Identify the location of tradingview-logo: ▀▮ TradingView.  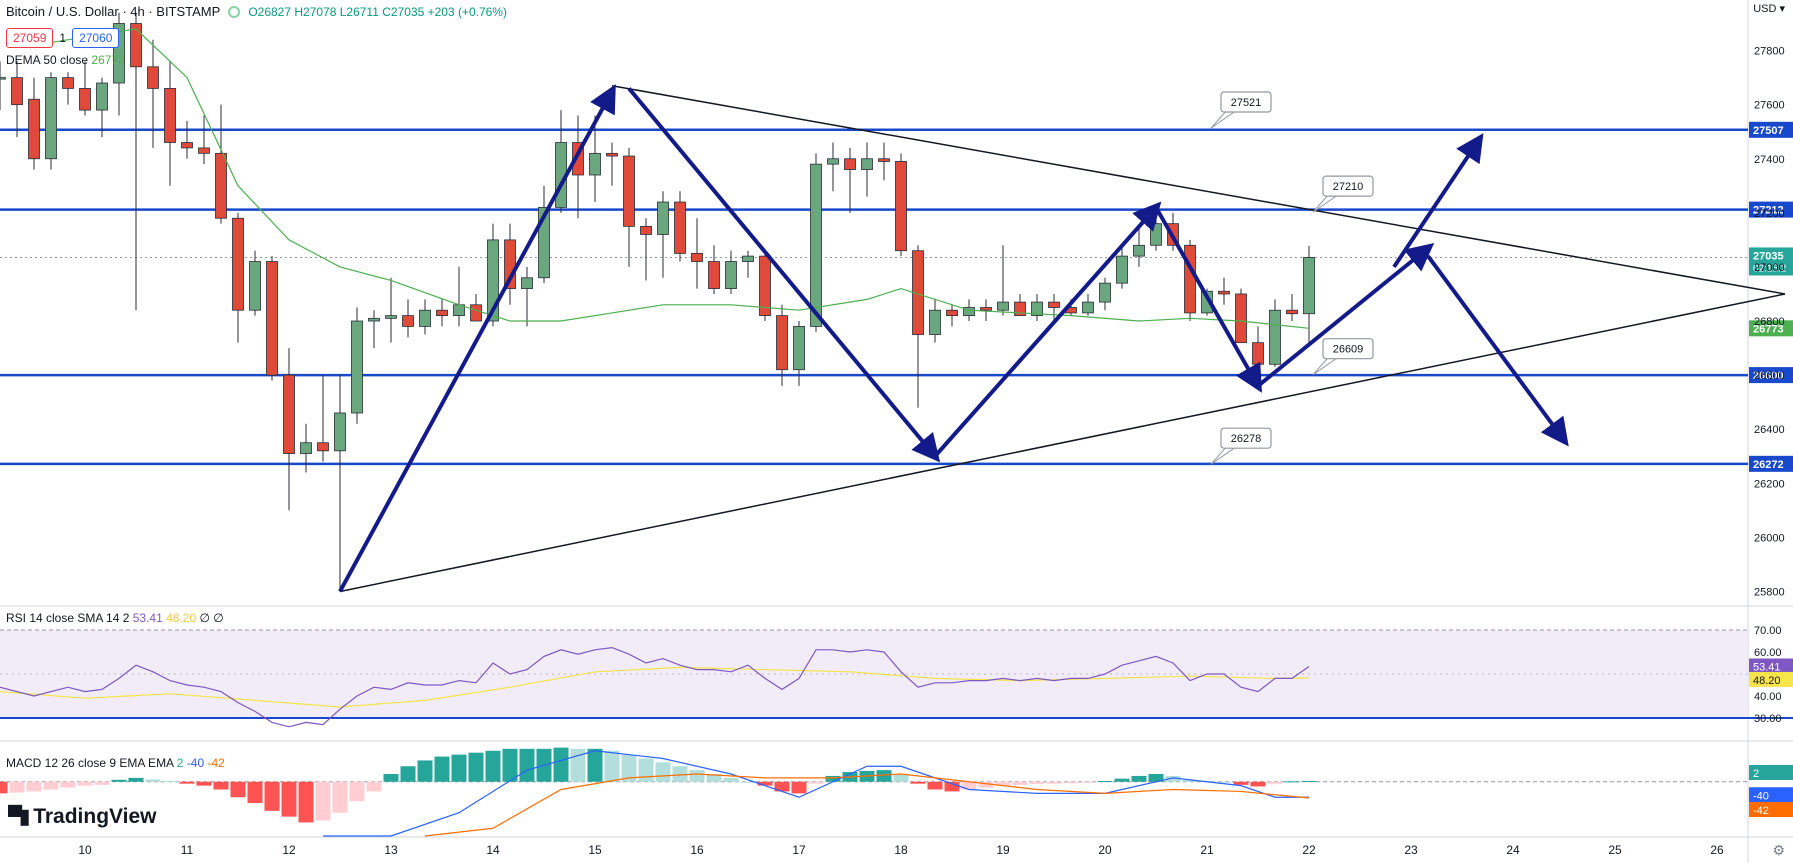
(82, 816).